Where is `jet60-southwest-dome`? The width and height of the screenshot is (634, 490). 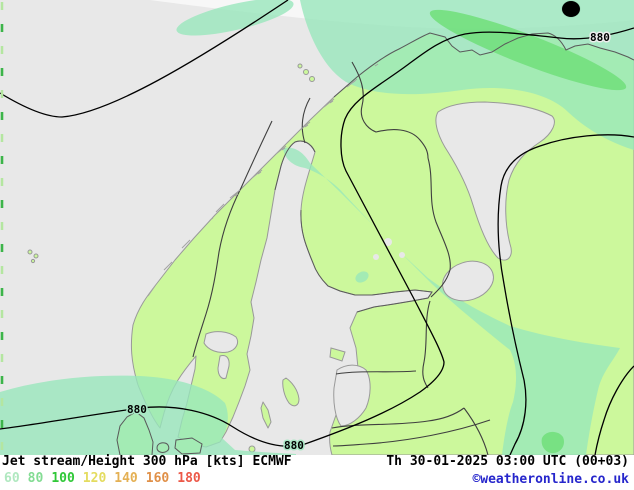
jet60-southwest-dome is located at coordinates (148, 415).